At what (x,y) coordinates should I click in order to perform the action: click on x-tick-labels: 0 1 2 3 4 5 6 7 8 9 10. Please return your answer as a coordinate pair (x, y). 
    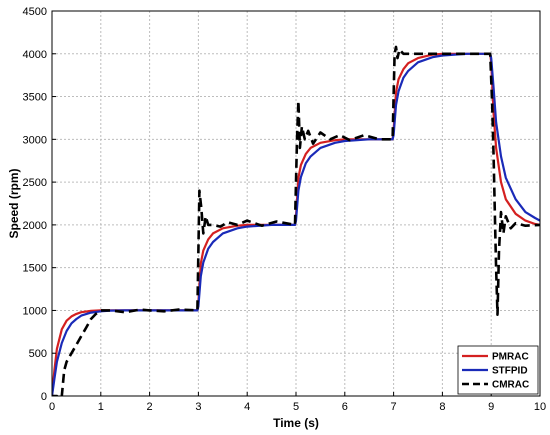
    Looking at the image, I should click on (297, 407).